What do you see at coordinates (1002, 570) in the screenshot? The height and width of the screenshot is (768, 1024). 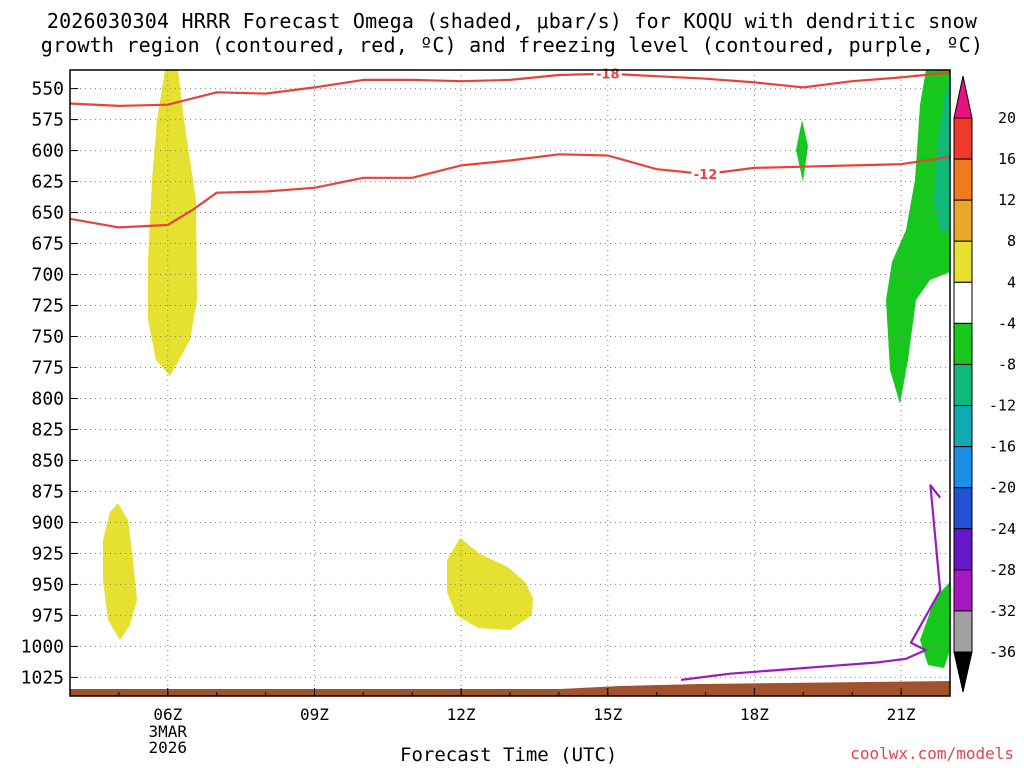 I see `colorbar-label: -28` at bounding box center [1002, 570].